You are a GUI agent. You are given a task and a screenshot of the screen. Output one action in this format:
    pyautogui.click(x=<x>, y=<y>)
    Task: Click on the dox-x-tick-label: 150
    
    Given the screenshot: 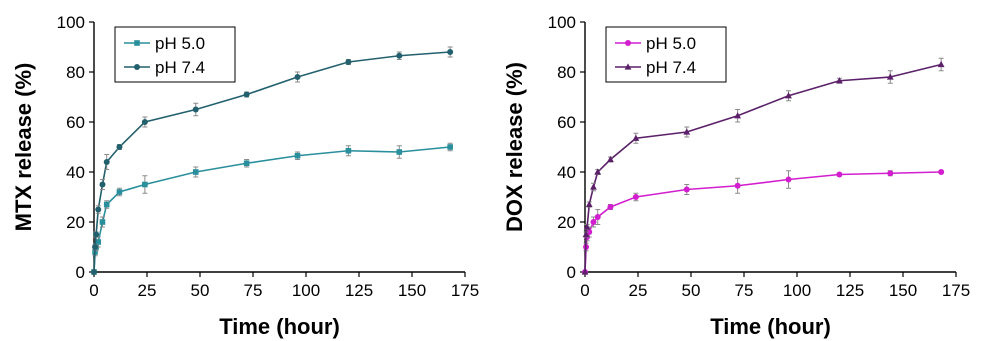 What is the action you would take?
    pyautogui.click(x=903, y=290)
    